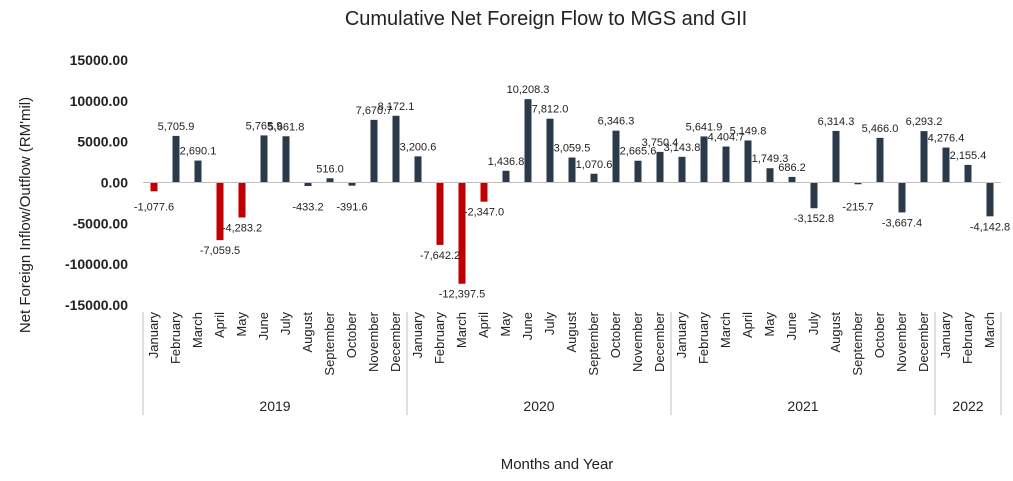 The height and width of the screenshot is (481, 1013). Describe the element at coordinates (263, 326) in the screenshot. I see `month-tick-label: June` at that location.